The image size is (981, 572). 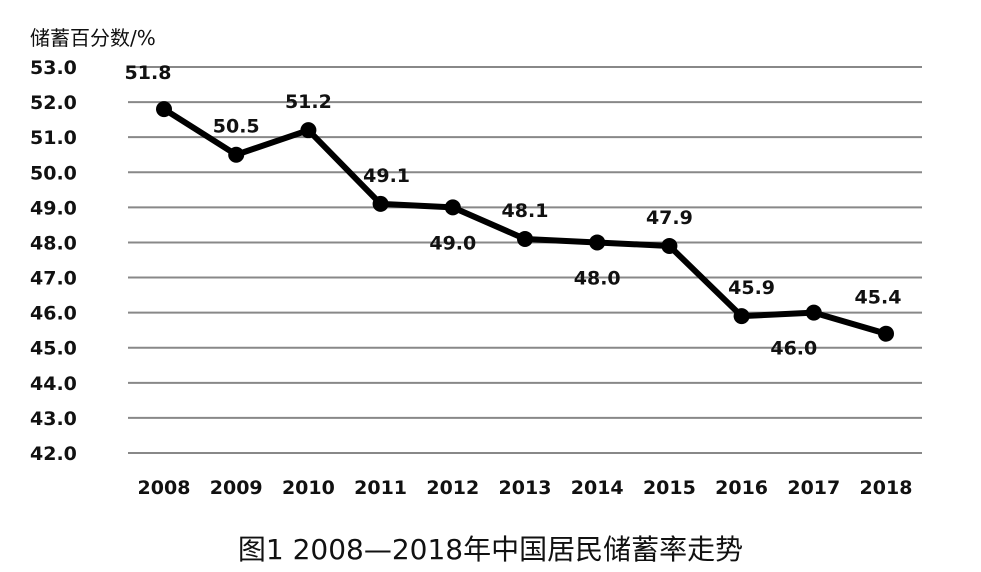 I want to click on data-label: 45.9, so click(x=751, y=288).